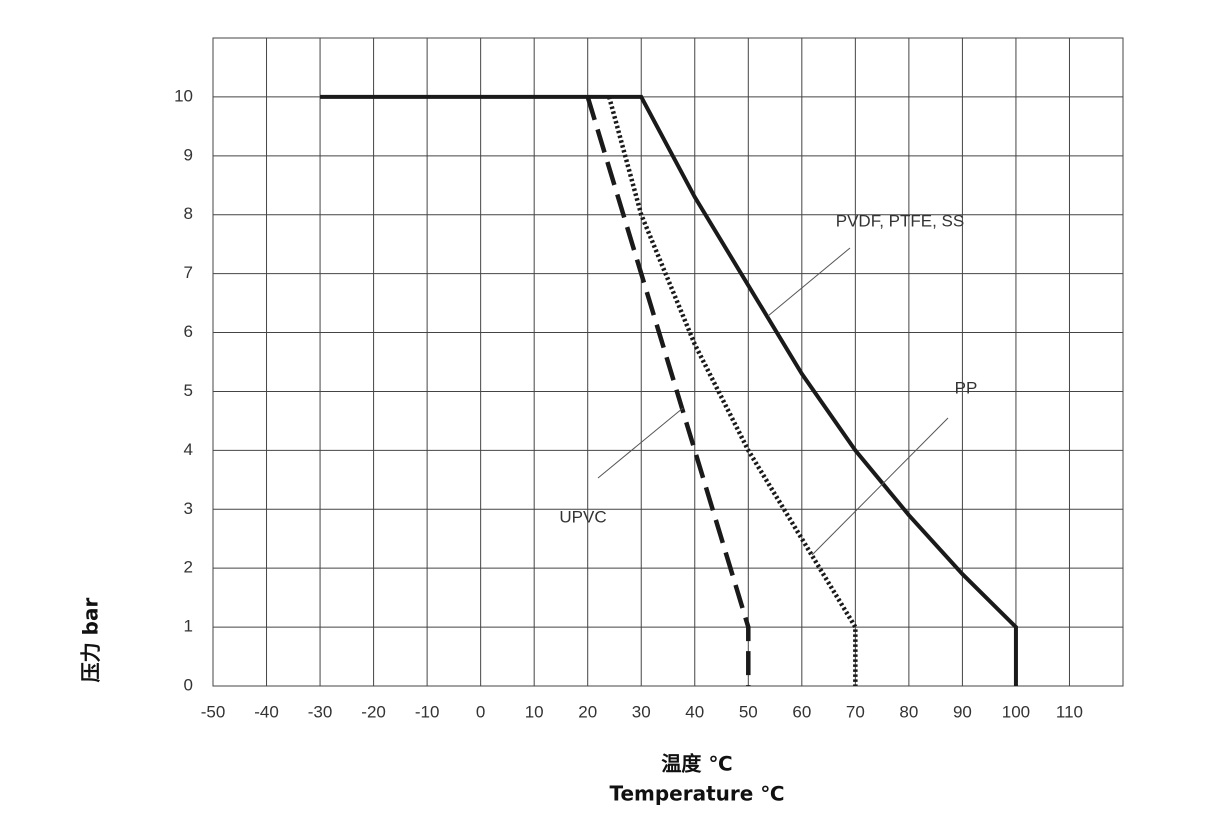  Describe the element at coordinates (188, 213) in the screenshot. I see `y-tick-label: 8` at that location.